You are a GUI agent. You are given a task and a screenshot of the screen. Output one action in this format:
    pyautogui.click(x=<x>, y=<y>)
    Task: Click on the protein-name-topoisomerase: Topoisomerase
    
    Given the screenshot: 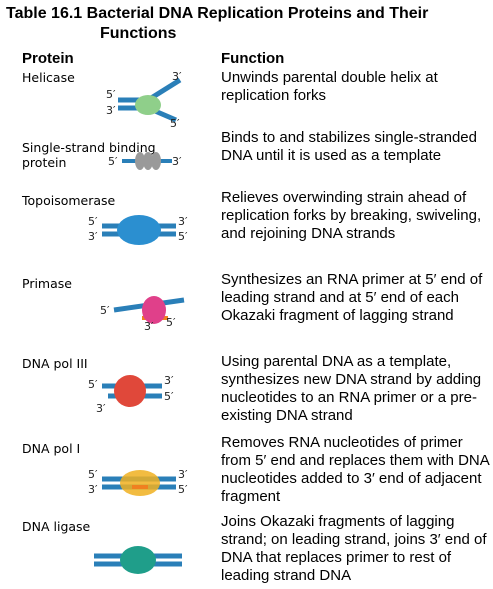 What is the action you would take?
    pyautogui.click(x=69, y=200)
    